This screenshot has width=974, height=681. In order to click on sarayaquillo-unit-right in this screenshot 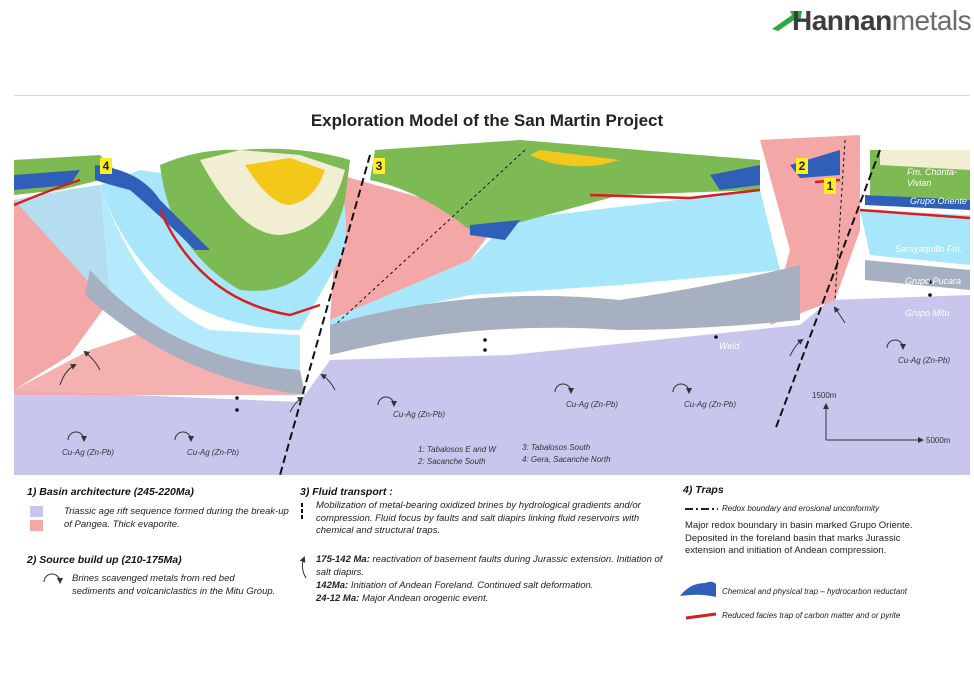, I will do `click(915, 237)`.